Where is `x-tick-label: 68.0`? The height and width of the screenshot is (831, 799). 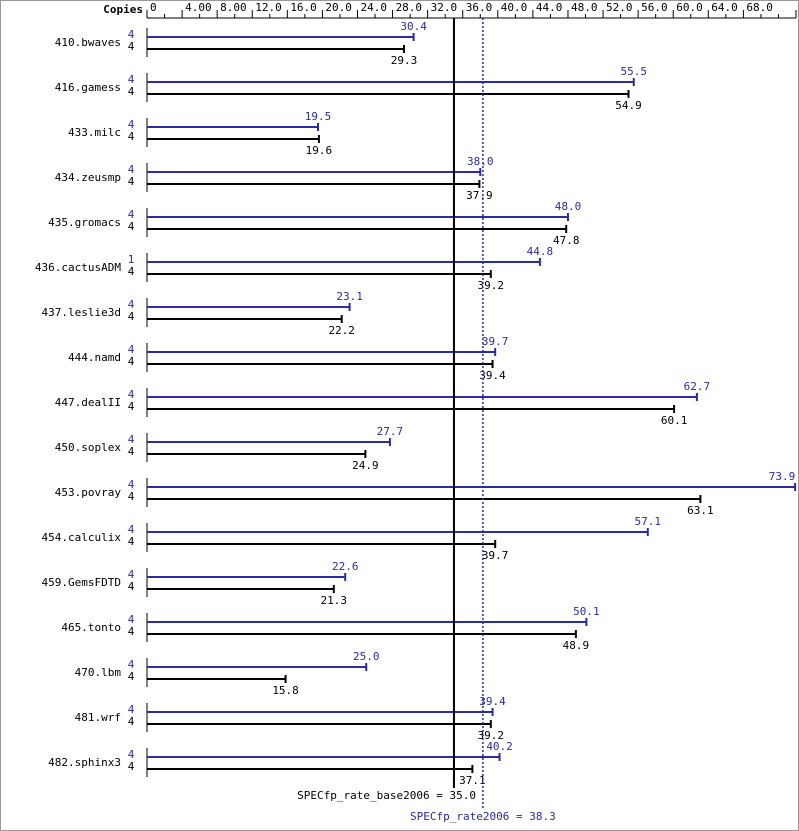
x-tick-label: 68.0 is located at coordinates (759, 7).